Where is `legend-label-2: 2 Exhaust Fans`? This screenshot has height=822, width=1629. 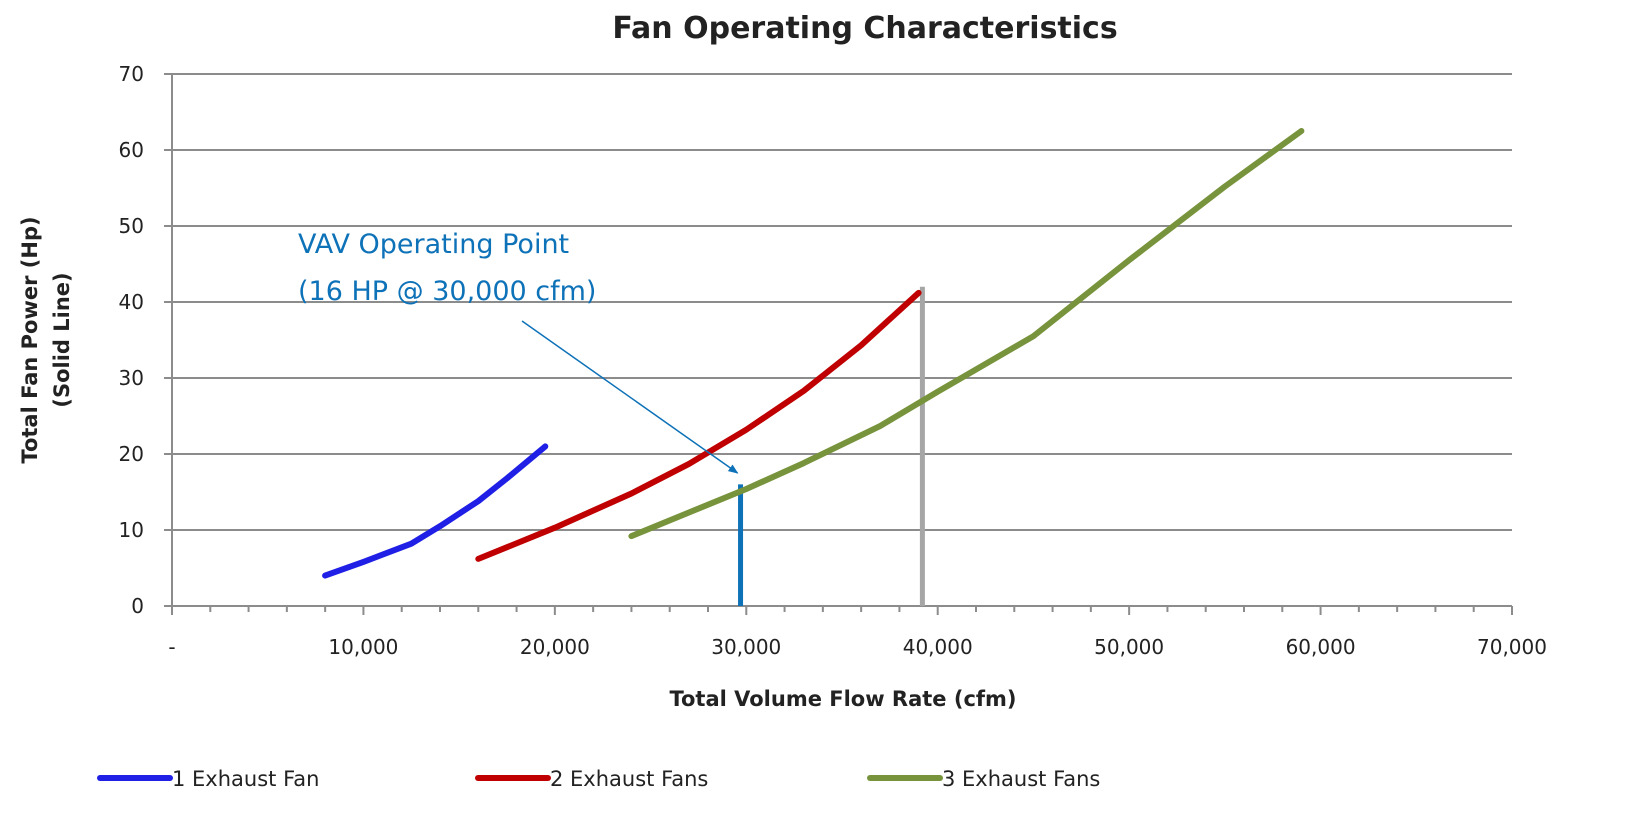
legend-label-2: 2 Exhaust Fans is located at coordinates (629, 779).